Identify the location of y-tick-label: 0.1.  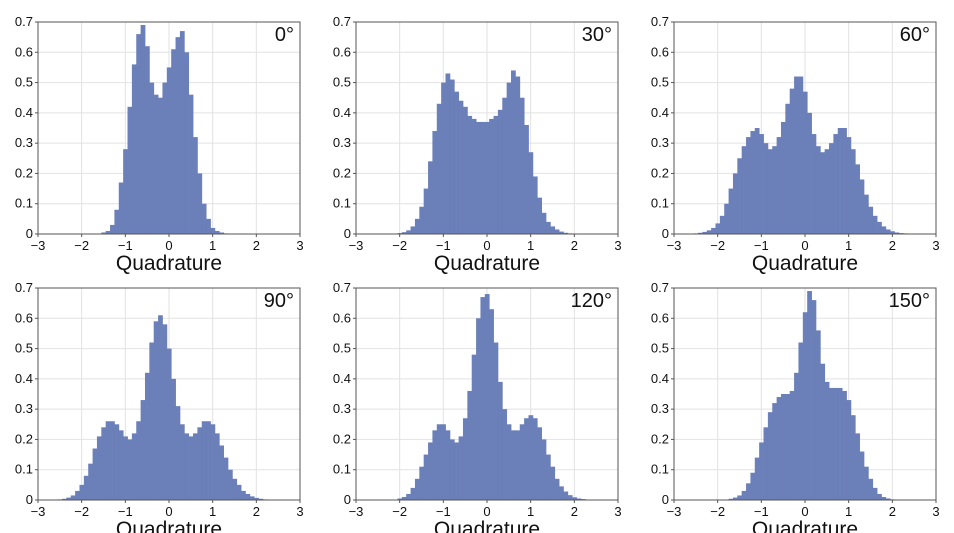
(24, 469).